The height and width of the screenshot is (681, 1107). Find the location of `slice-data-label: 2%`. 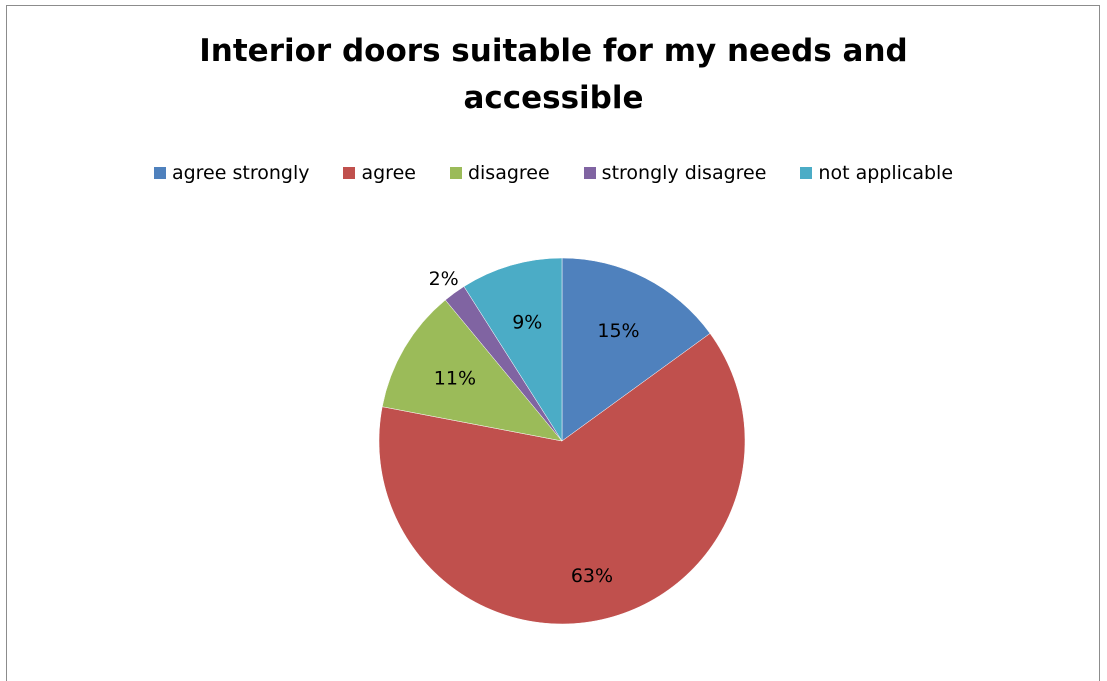

slice-data-label: 2% is located at coordinates (444, 279).